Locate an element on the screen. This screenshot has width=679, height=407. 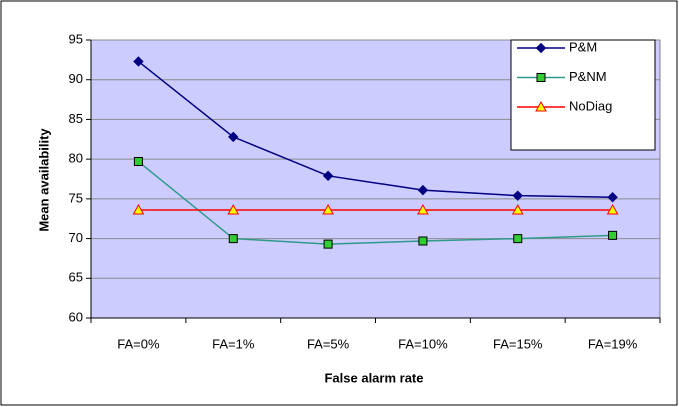
x-tick-label: FA=1% is located at coordinates (233, 343).